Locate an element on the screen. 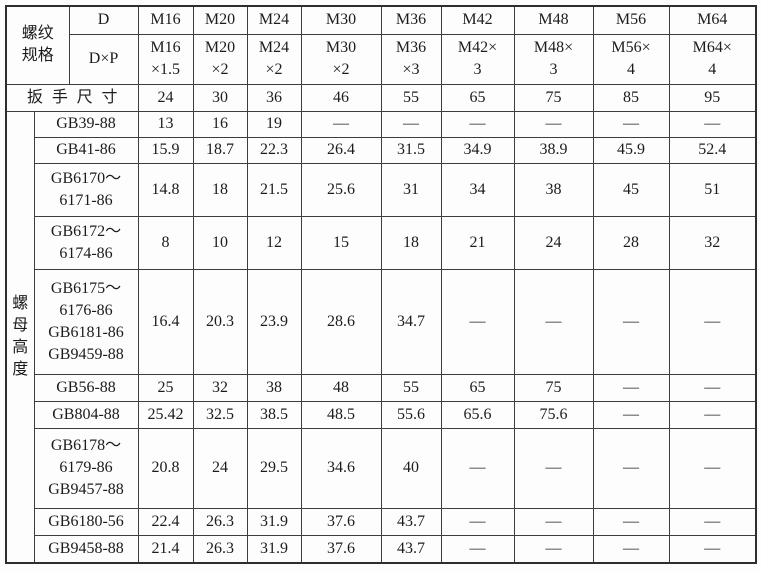 Image resolution: width=761 pixels, height=572 pixels. nut-height-value-cell: 34 is located at coordinates (477, 189).